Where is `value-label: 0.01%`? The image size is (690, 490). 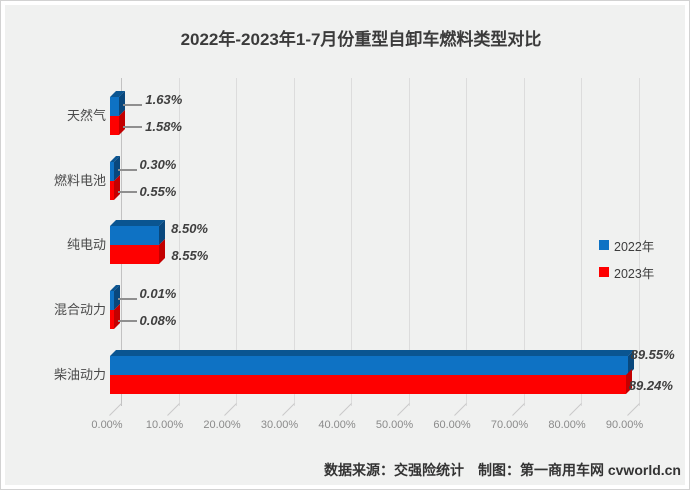 value-label: 0.01% is located at coordinates (158, 293).